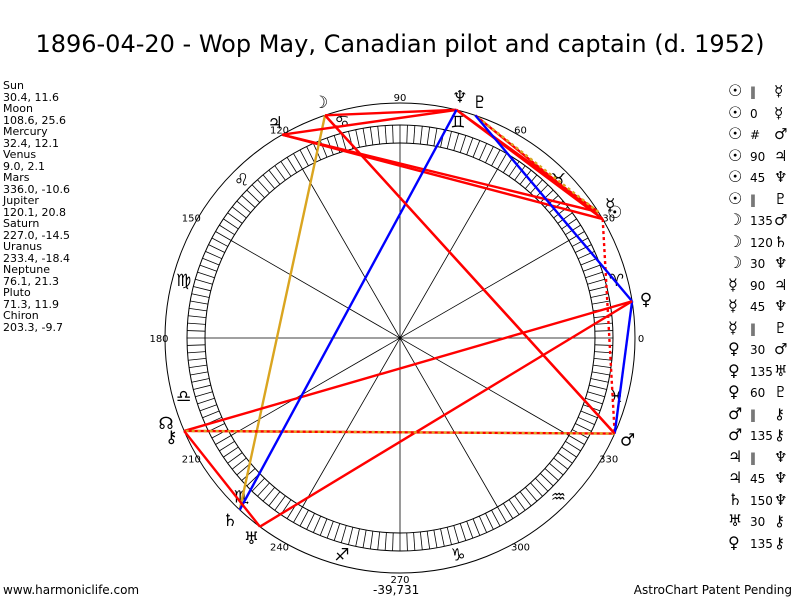 This screenshot has width=800, height=600. What do you see at coordinates (320, 103) in the screenshot?
I see `planet-glyph-icon: ☽` at bounding box center [320, 103].